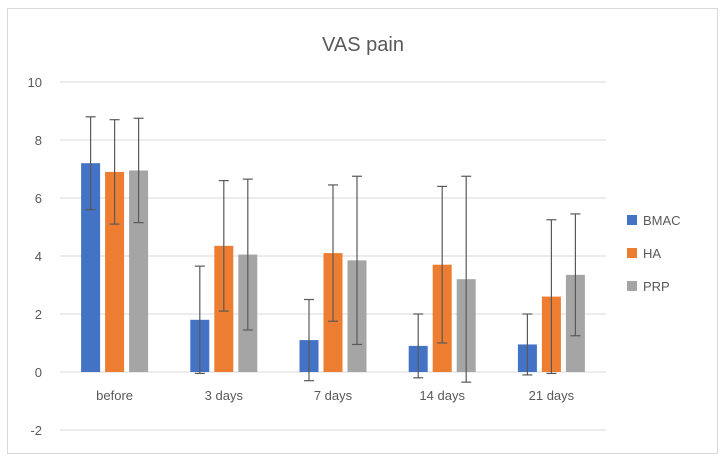 The image size is (727, 462). What do you see at coordinates (38, 372) in the screenshot?
I see `y-tick-0: 0` at bounding box center [38, 372].